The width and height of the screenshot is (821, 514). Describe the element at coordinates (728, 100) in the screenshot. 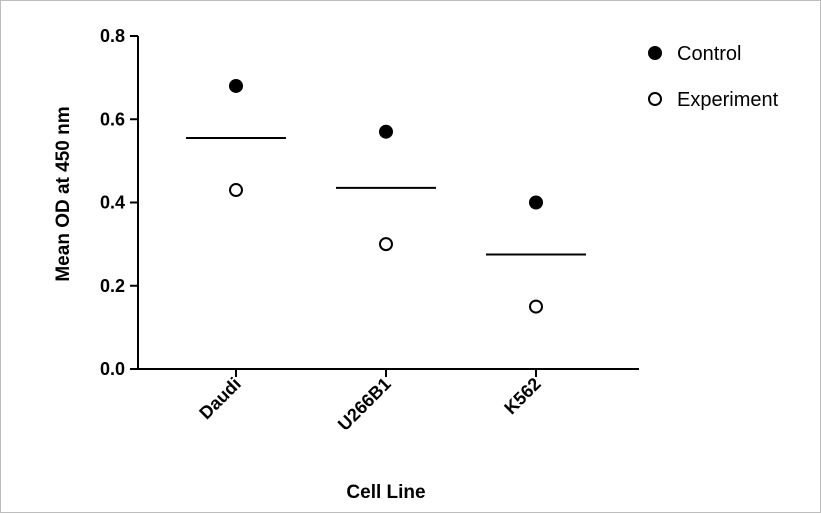

I see `experiment-legend-label: Experiment` at that location.